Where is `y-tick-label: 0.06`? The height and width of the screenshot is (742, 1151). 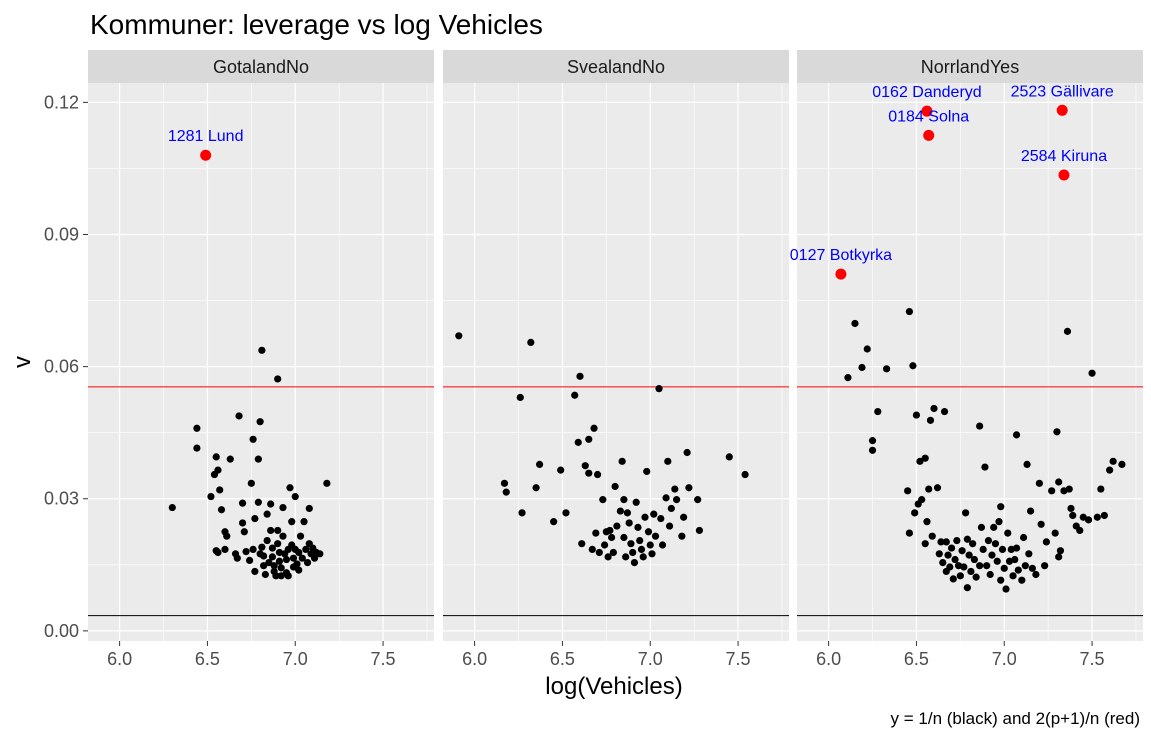
y-tick-label: 0.06 is located at coordinates (61, 367).